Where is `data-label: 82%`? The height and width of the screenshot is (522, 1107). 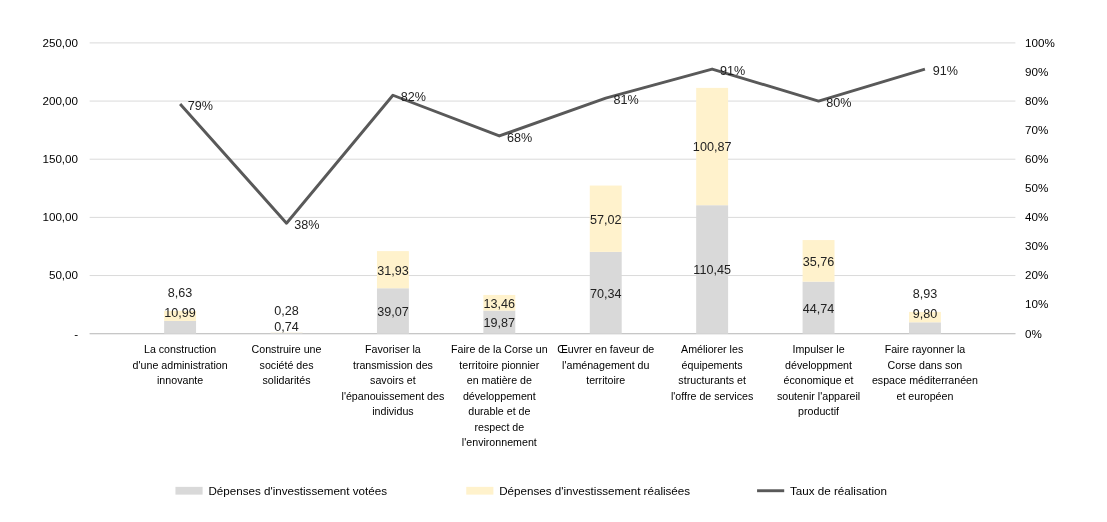
data-label: 82% is located at coordinates (413, 97).